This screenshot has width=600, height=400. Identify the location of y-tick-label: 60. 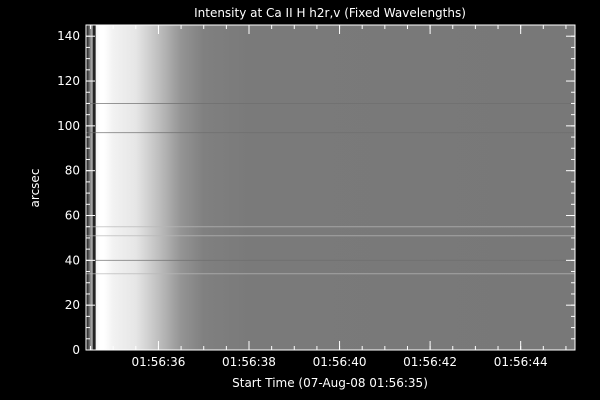
(72, 216).